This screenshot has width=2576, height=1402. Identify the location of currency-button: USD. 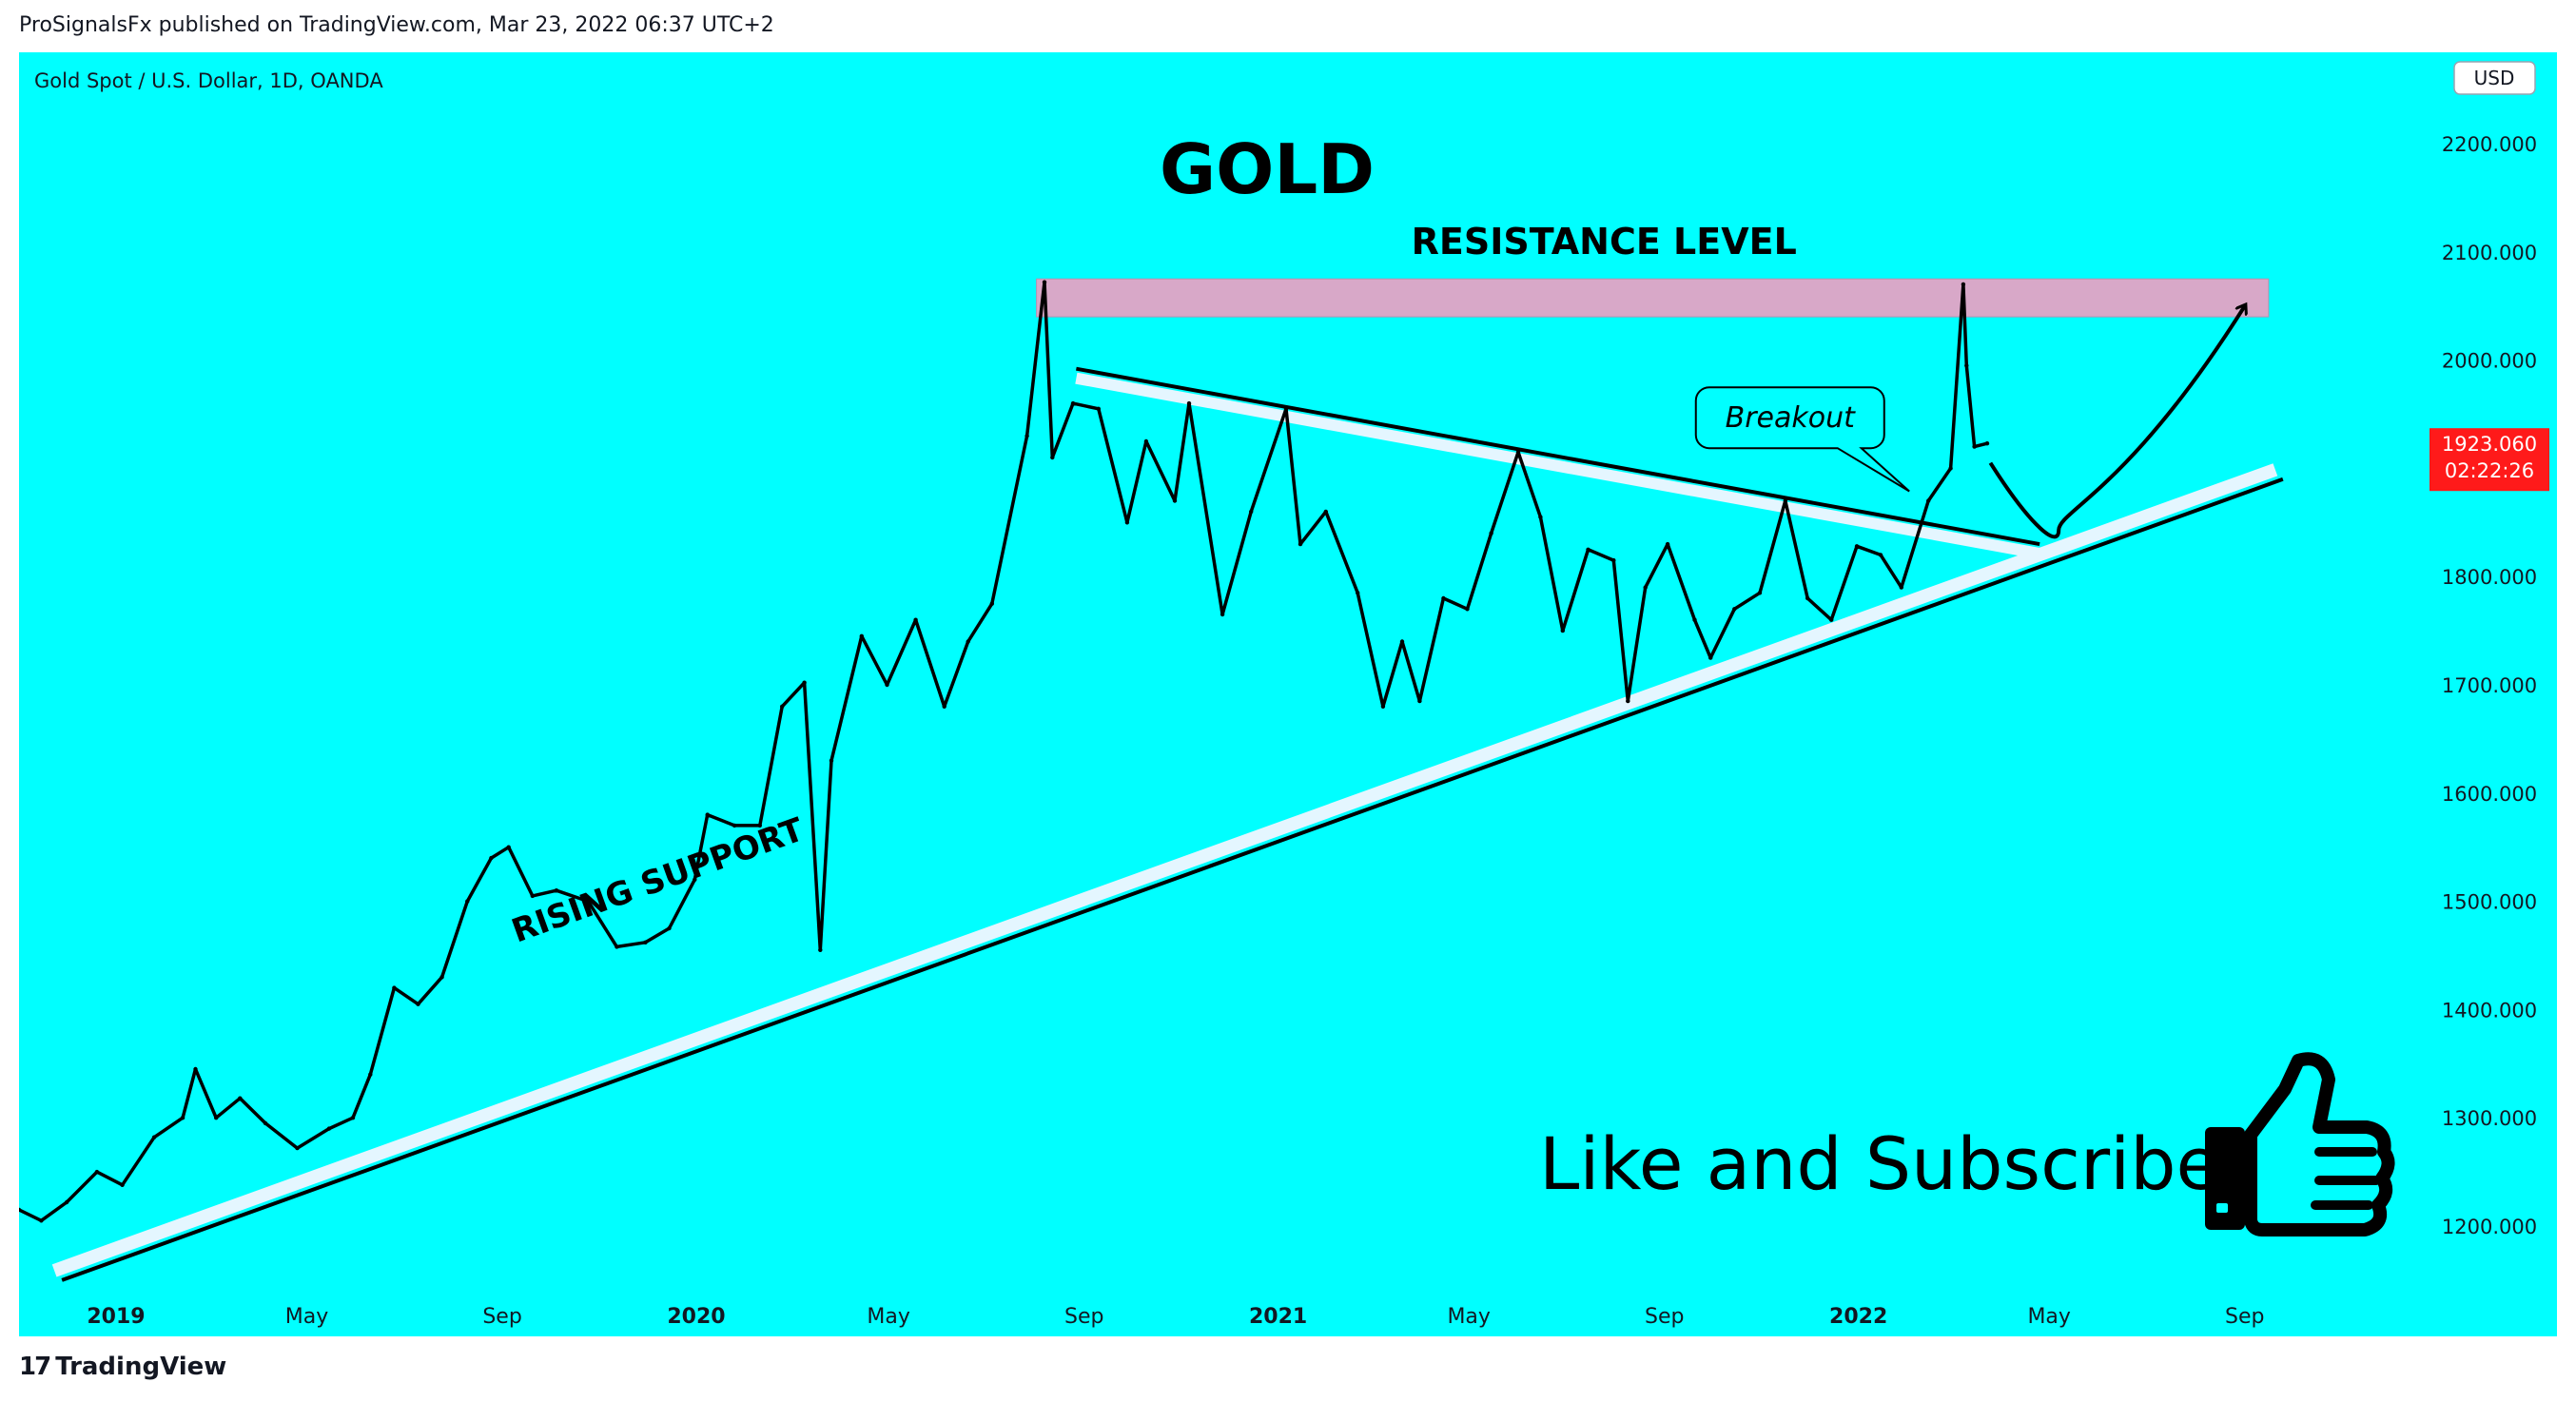
(2494, 78).